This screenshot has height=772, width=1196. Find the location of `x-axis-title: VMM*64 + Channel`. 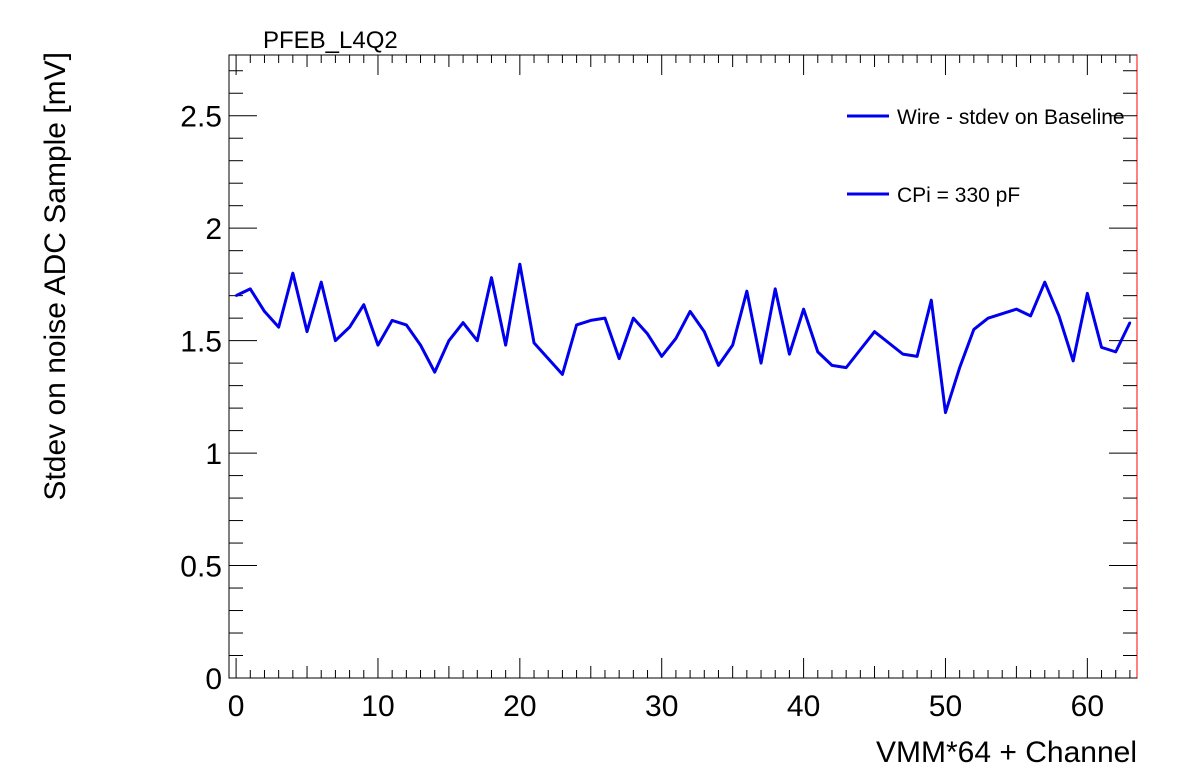

x-axis-title: VMM*64 + Channel is located at coordinates (1006, 752).